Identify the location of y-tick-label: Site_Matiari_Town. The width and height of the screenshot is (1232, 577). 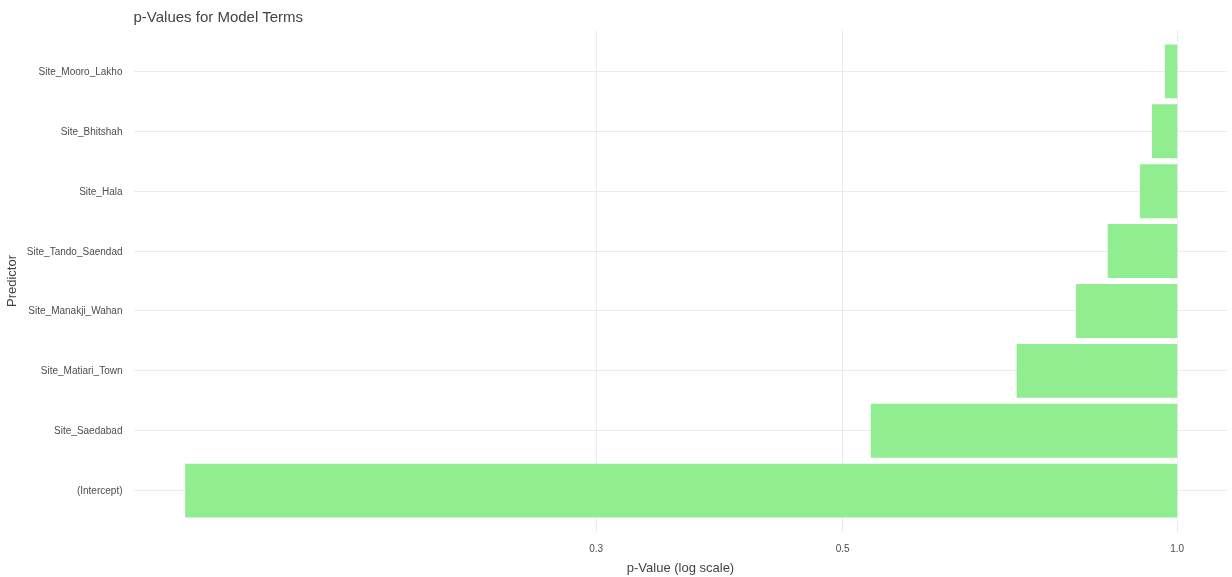
(81, 371).